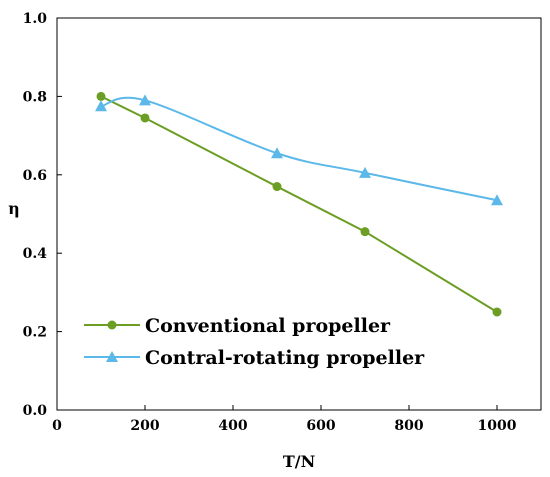 The image size is (550, 477). Describe the element at coordinates (112, 356) in the screenshot. I see `legend-marker-contral` at that location.